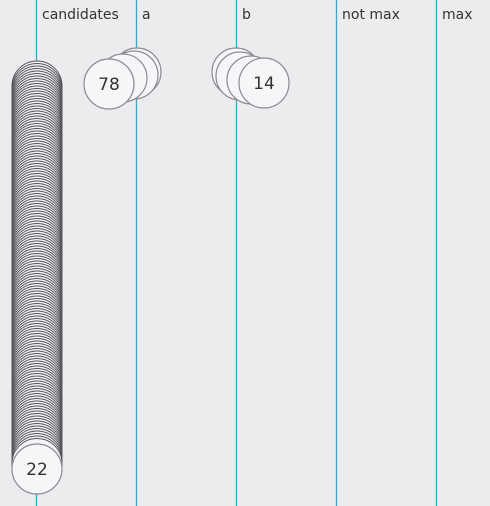 The image size is (490, 506). I want to click on lane-b-token-group: 14, so click(250, 78).